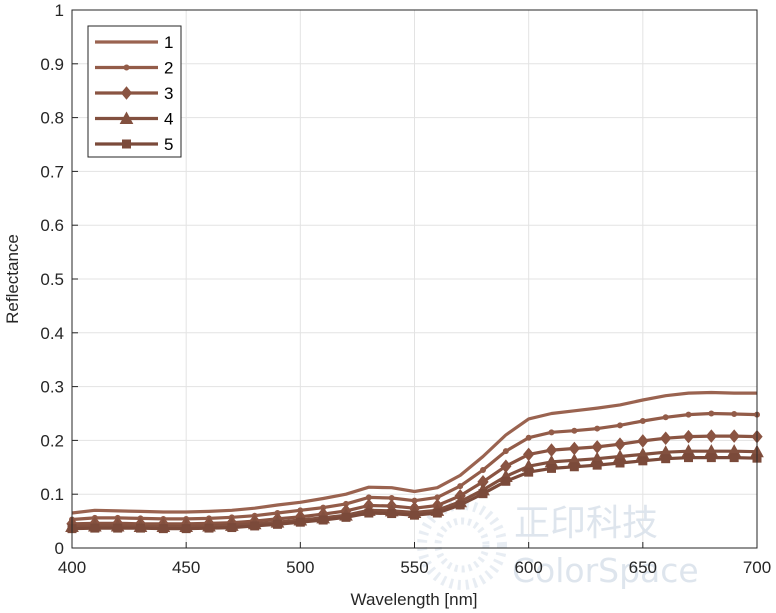 The image size is (776, 613). I want to click on y-tick-label: 0.7, so click(52, 171).